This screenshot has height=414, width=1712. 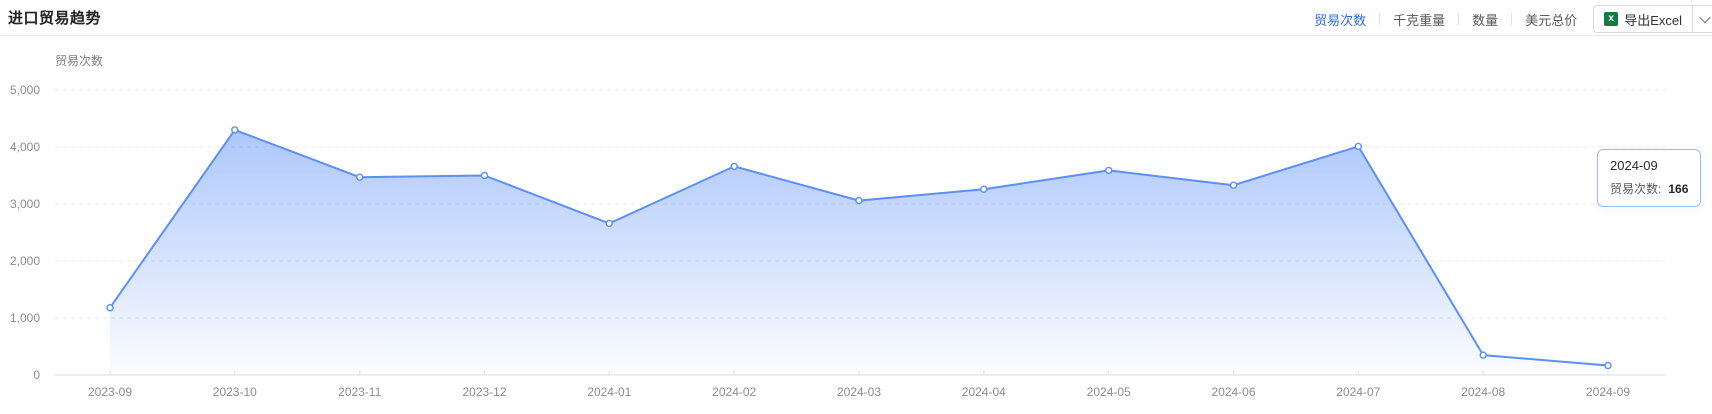 What do you see at coordinates (484, 392) in the screenshot?
I see `x-tick-label: 2023-12` at bounding box center [484, 392].